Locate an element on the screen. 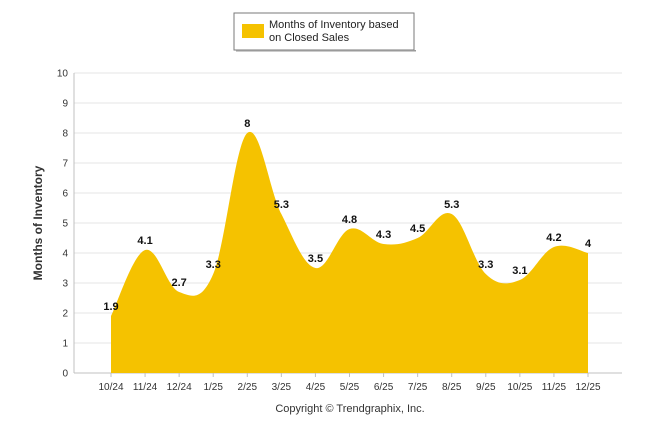 The width and height of the screenshot is (646, 434). data-label-10/25: 3.1 is located at coordinates (519, 271).